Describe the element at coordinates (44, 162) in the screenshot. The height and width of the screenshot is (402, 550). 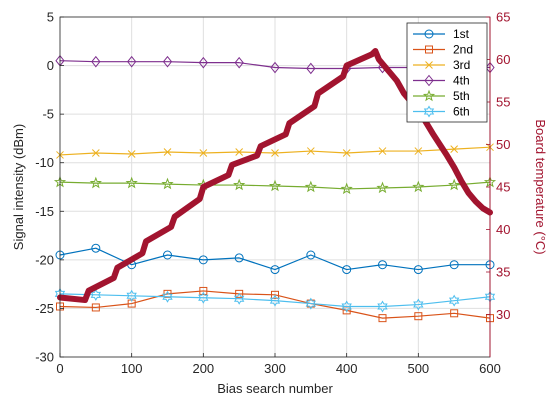
I see `y-left-tick-label: -10` at that location.